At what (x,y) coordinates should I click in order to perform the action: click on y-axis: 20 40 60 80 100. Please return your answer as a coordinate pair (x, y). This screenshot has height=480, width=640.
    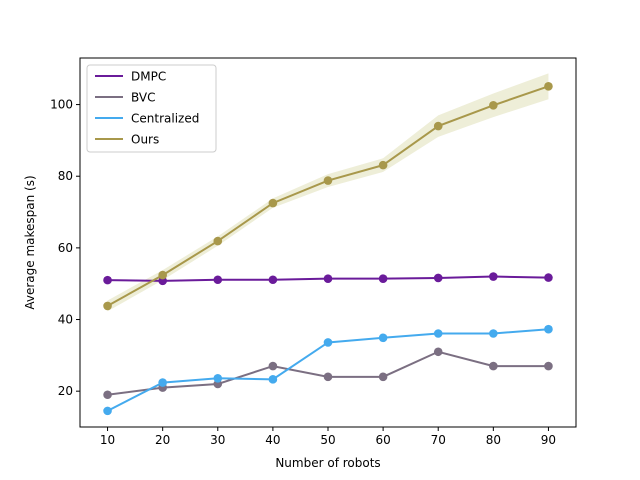
    Looking at the image, I should click on (65, 248).